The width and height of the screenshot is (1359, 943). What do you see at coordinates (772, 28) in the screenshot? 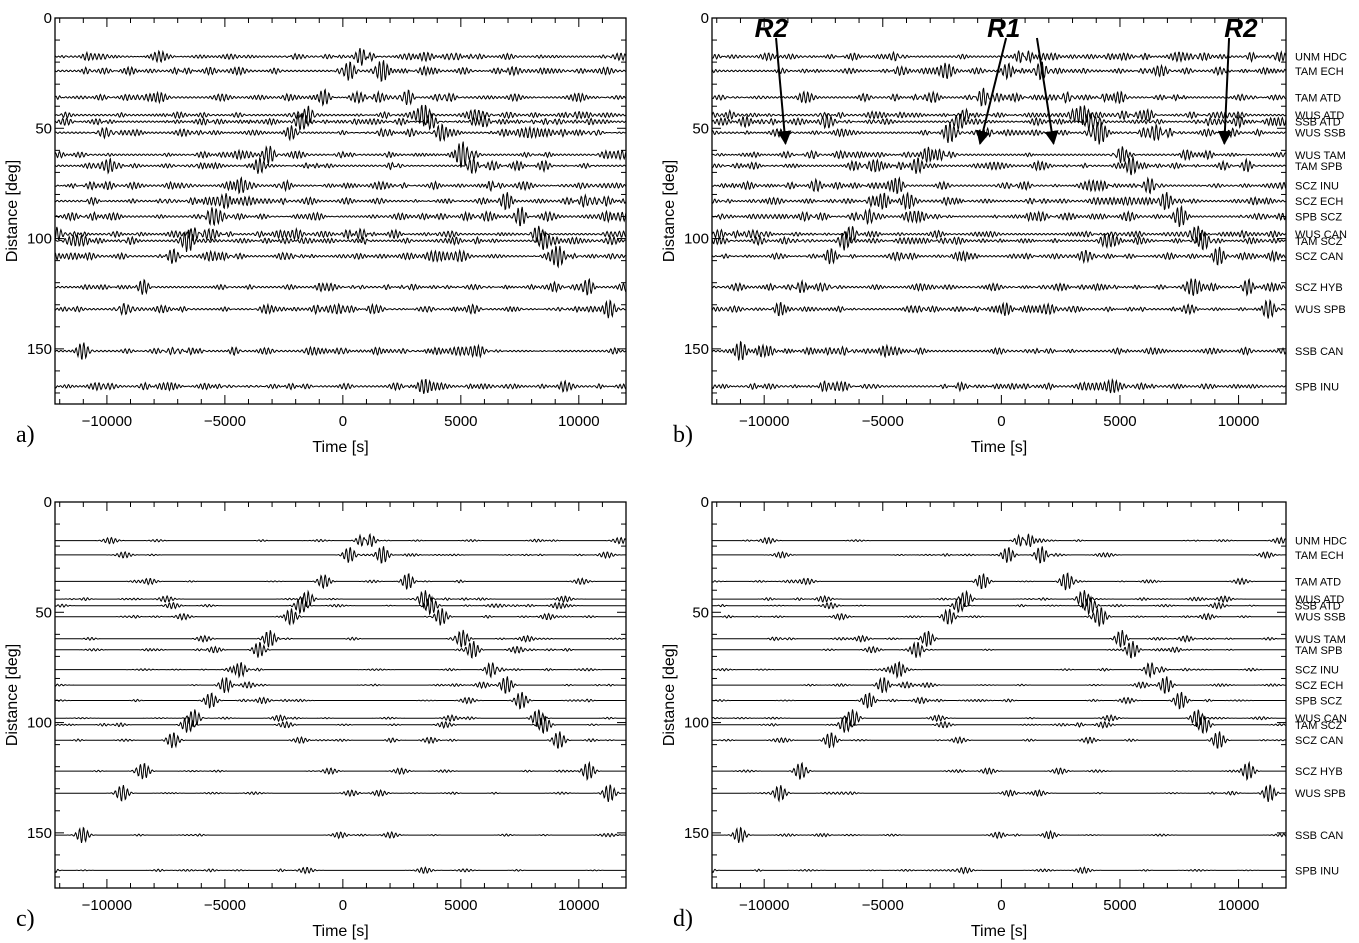
I see `annotation-label: R2` at bounding box center [772, 28].